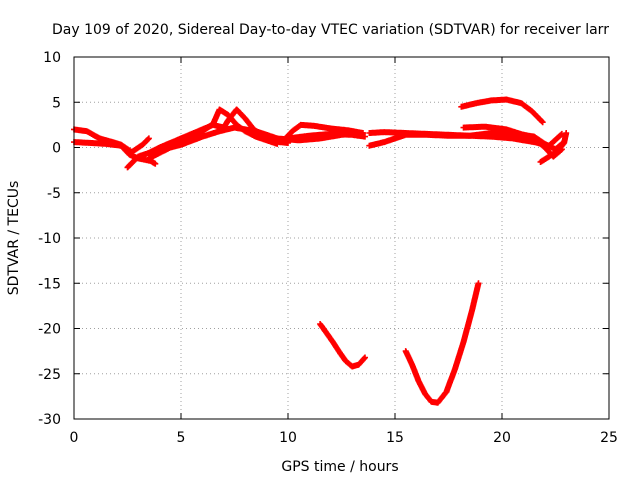 The height and width of the screenshot is (480, 640). What do you see at coordinates (56, 103) in the screenshot?
I see `y-tick-label: 5` at bounding box center [56, 103].